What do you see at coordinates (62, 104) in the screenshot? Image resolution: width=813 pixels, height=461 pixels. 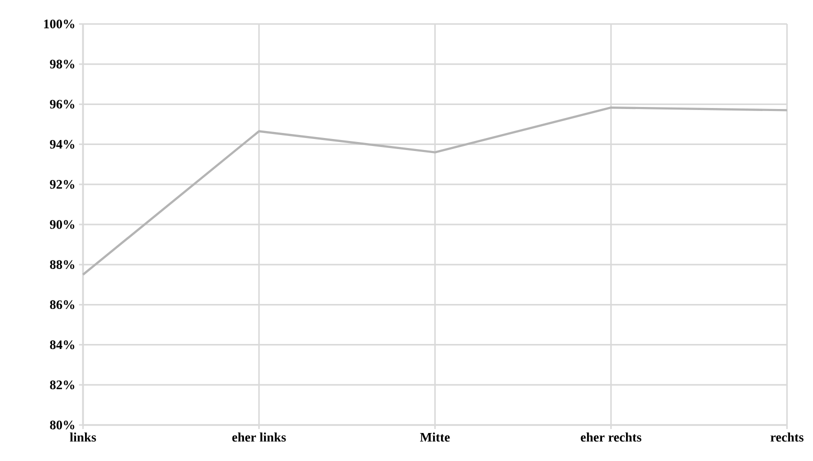 I see `y-tick-label: 96%` at bounding box center [62, 104].